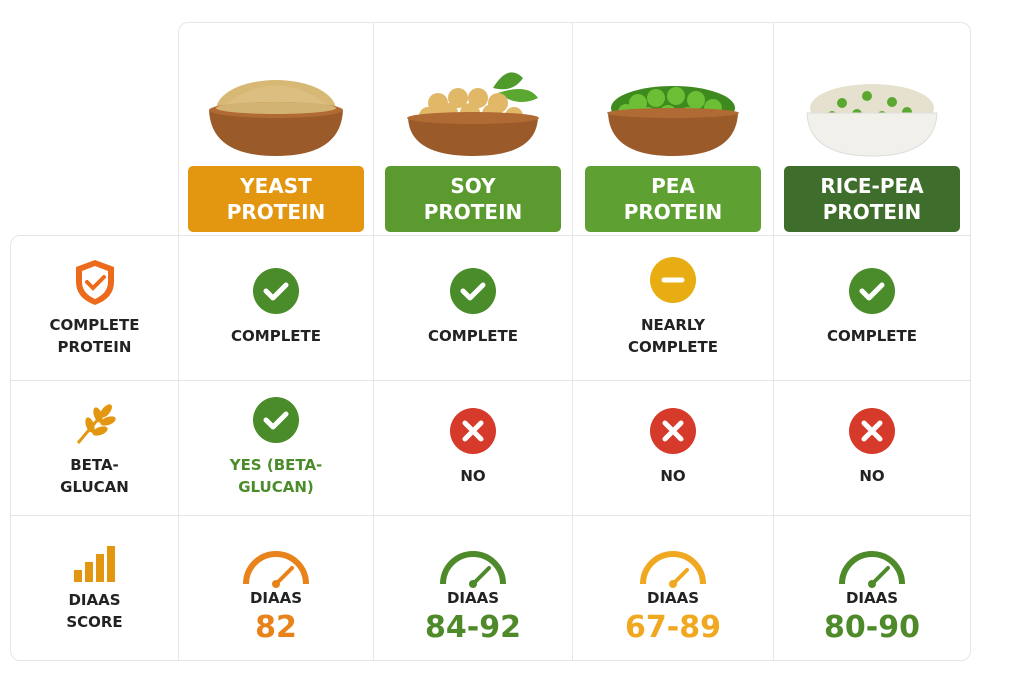  What do you see at coordinates (94, 611) in the screenshot?
I see `row-label: DIAAS SCORE` at bounding box center [94, 611].